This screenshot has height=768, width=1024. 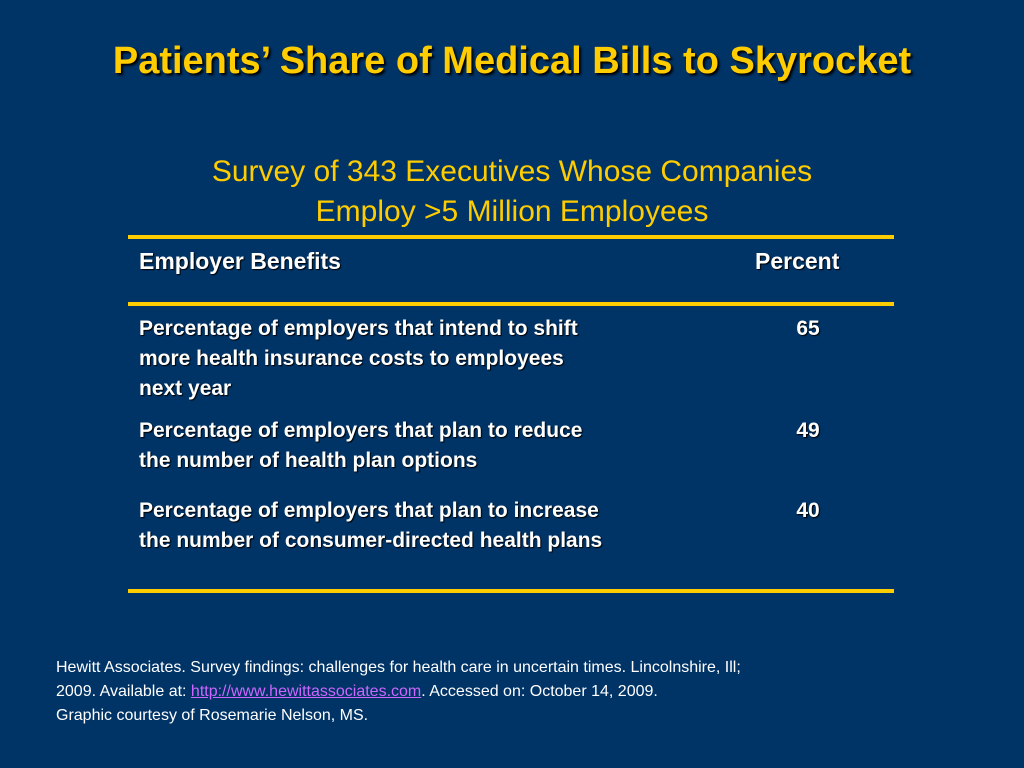 I want to click on table-row-value: 65, so click(x=808, y=328).